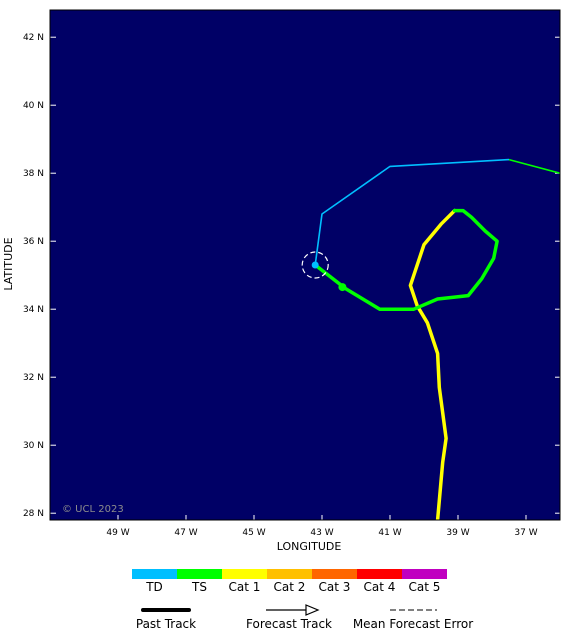  What do you see at coordinates (335, 587) in the screenshot?
I see `legend-label-cat-3: Cat 3` at bounding box center [335, 587].